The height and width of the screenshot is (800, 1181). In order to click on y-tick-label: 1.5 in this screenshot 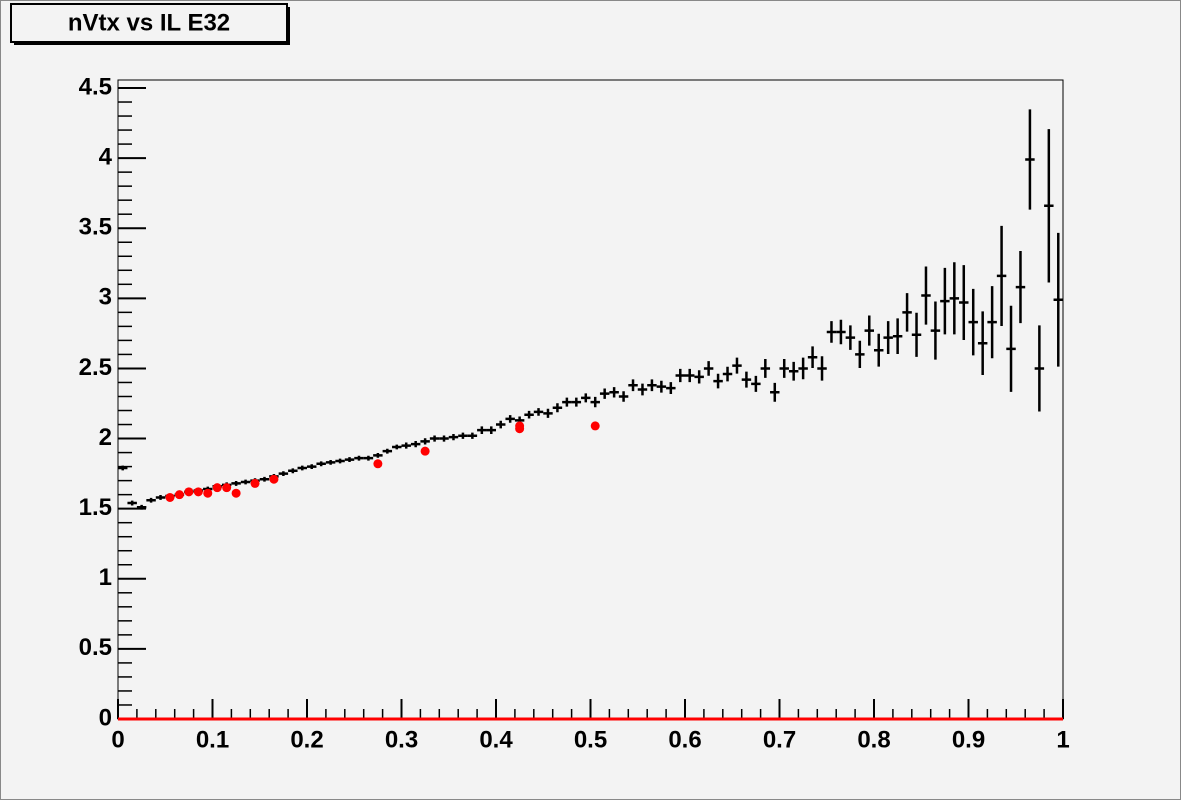, I will do `click(95, 507)`.